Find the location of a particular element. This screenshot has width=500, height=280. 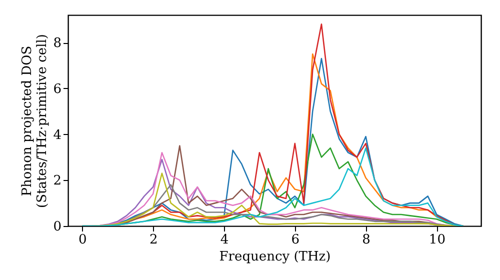

x-tick-label: 10 is located at coordinates (437, 240).